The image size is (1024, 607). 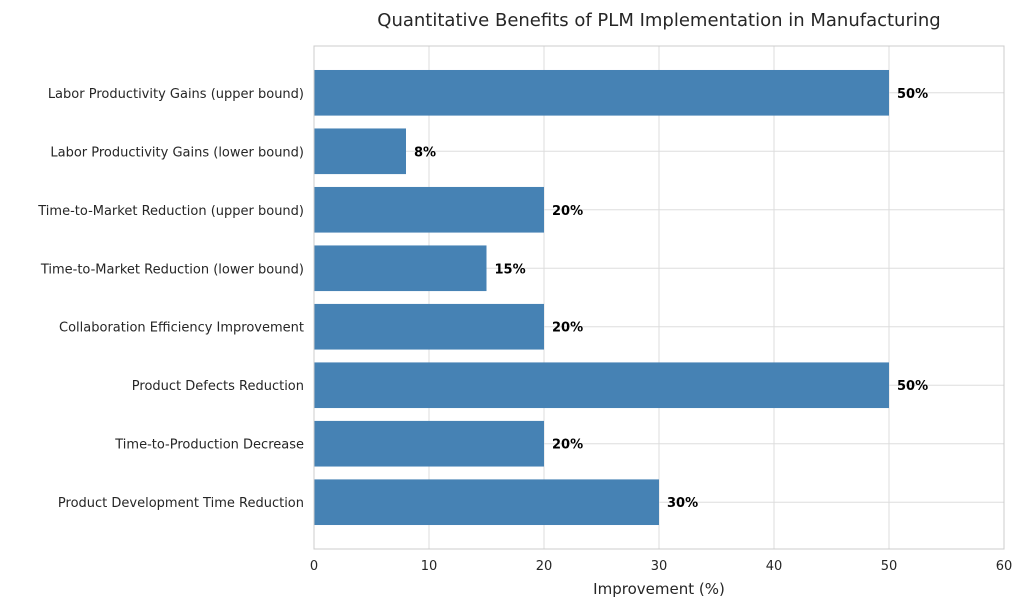 What do you see at coordinates (774, 566) in the screenshot?
I see `x-tick-label: 40` at bounding box center [774, 566].